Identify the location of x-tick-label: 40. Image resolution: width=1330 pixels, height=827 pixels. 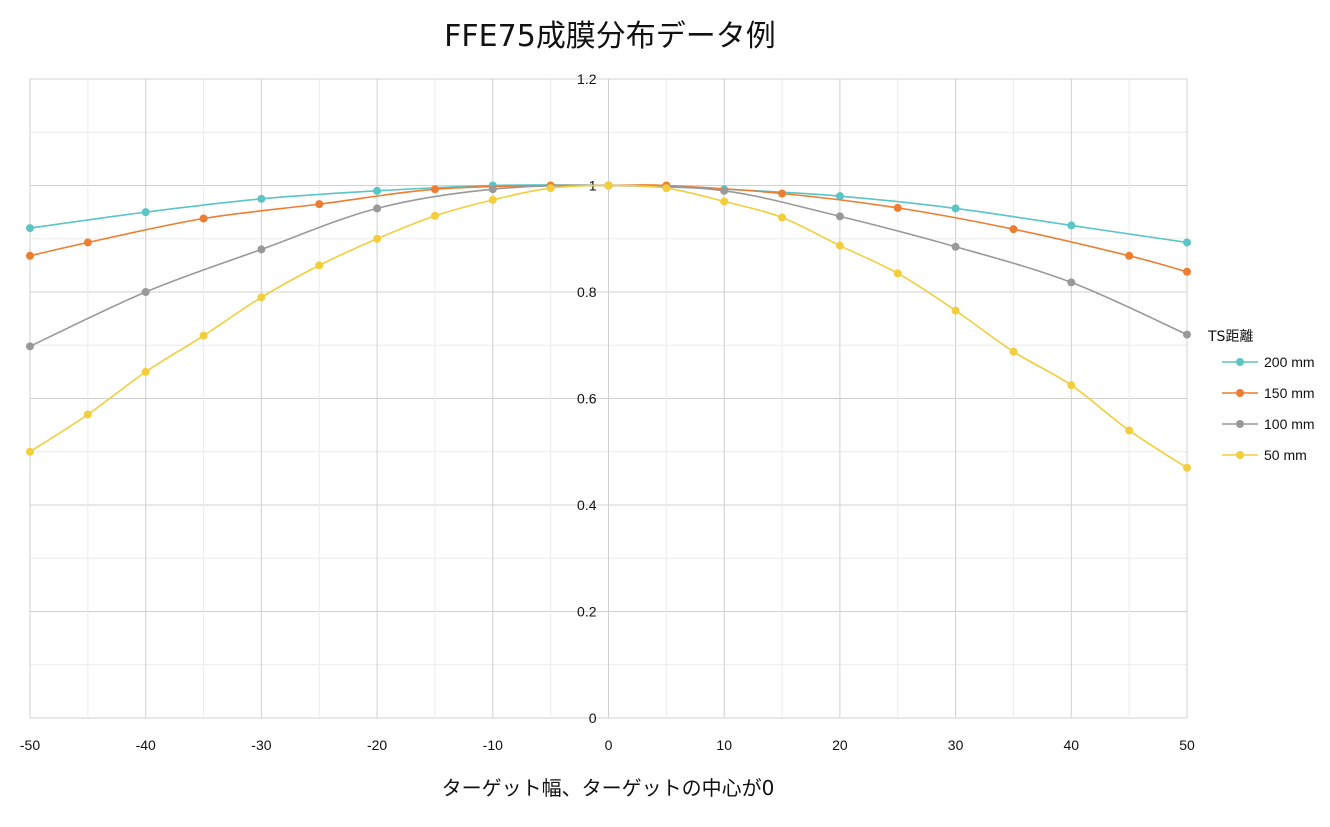
(1072, 745).